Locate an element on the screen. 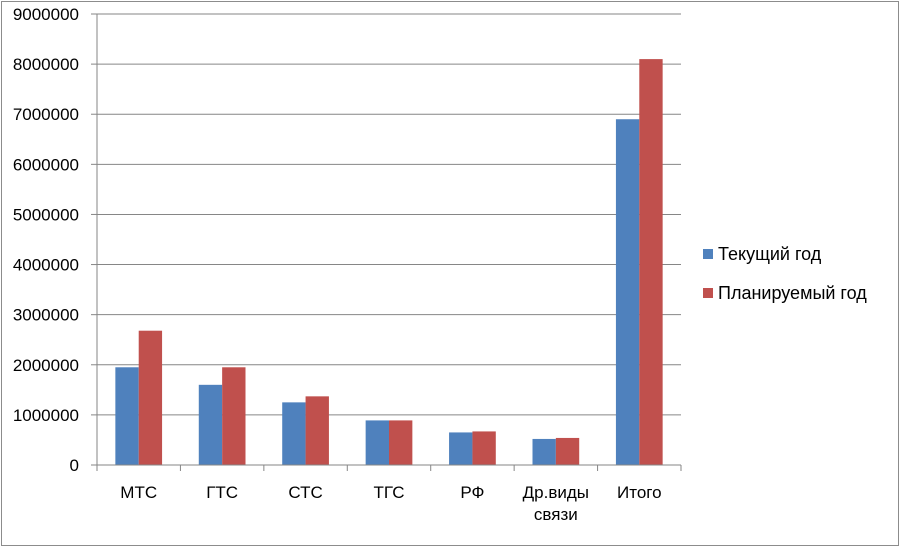 The image size is (900, 547). x-tick-label: ГТС is located at coordinates (222, 492).